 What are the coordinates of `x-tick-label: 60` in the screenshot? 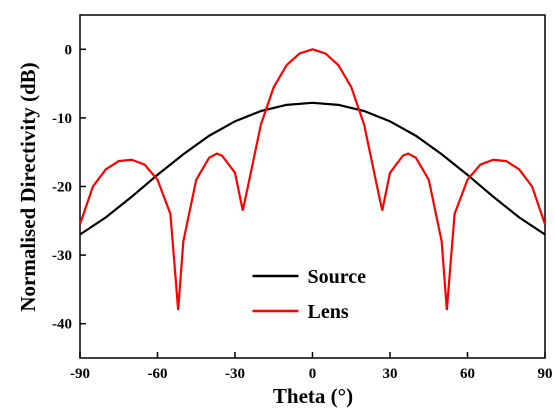 It's located at (467, 374).